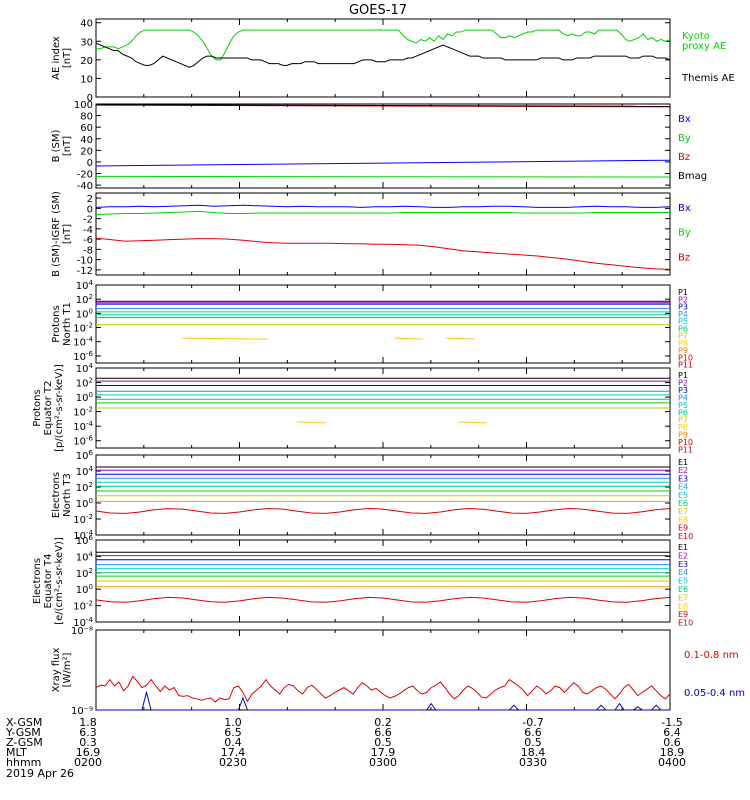 The image size is (750, 800). Describe the element at coordinates (683, 555) in the screenshot. I see `legend-entry: E2` at that location.